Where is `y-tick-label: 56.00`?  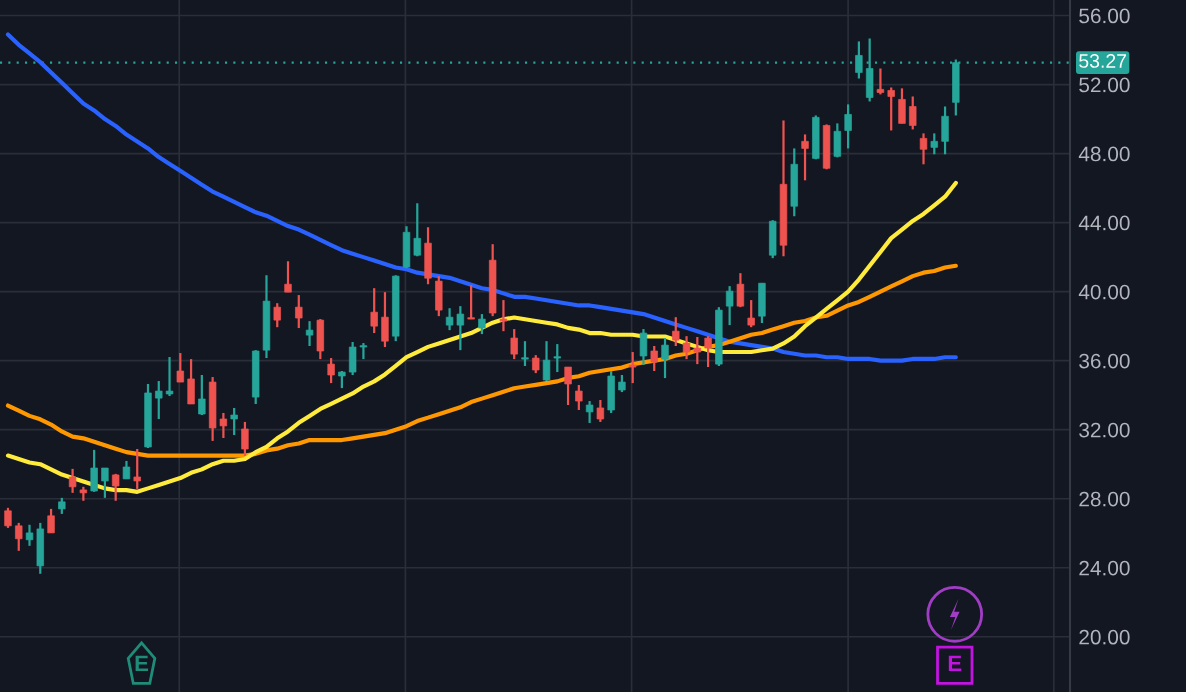 y-tick-label: 56.00 is located at coordinates (1104, 16).